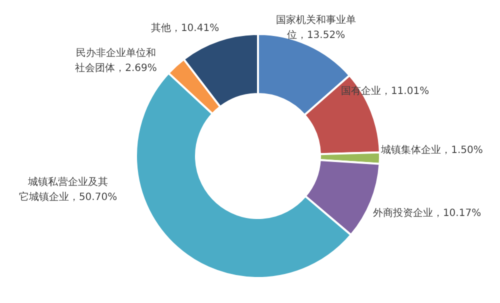  Describe the element at coordinates (116, 60) in the screenshot. I see `slice-label: 民办非企业单位和社会团体，2.69%` at that location.